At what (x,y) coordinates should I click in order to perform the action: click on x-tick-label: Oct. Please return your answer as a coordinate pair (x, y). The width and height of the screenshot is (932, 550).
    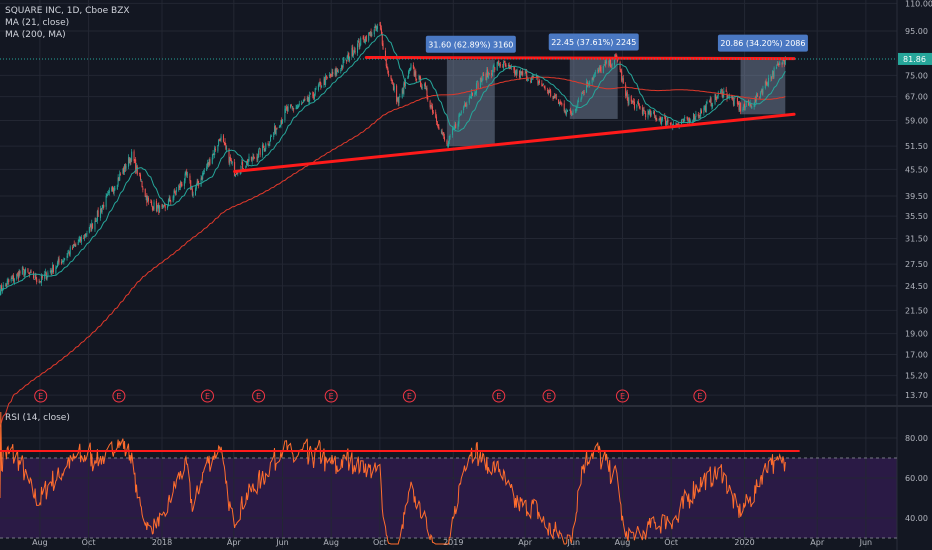
    Looking at the image, I should click on (89, 542).